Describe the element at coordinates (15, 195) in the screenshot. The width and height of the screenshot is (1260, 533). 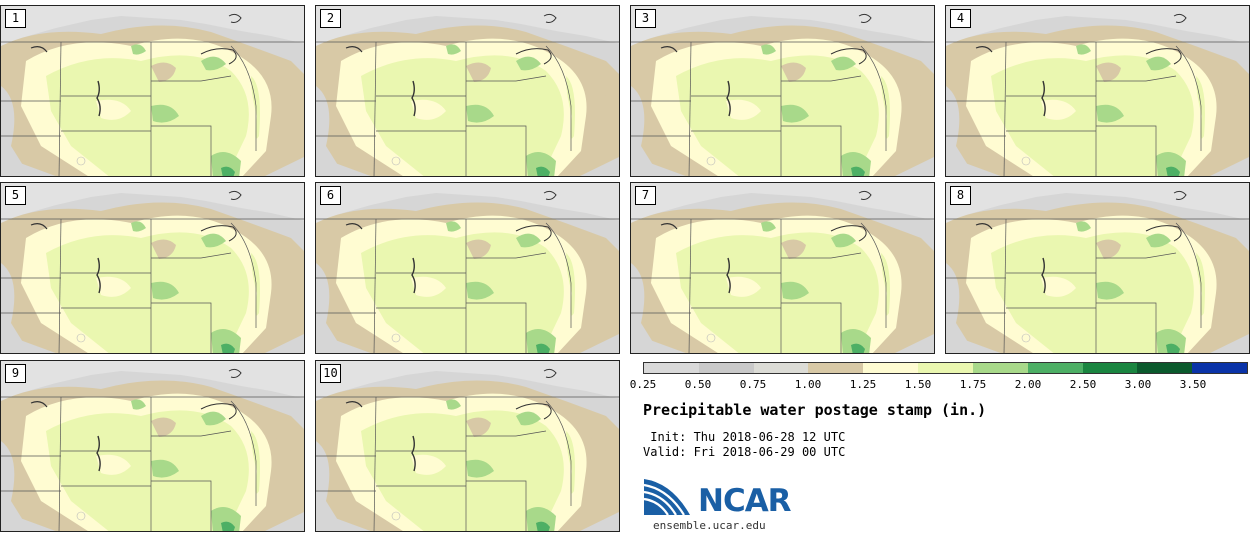
I see `panel-number: 5` at that location.